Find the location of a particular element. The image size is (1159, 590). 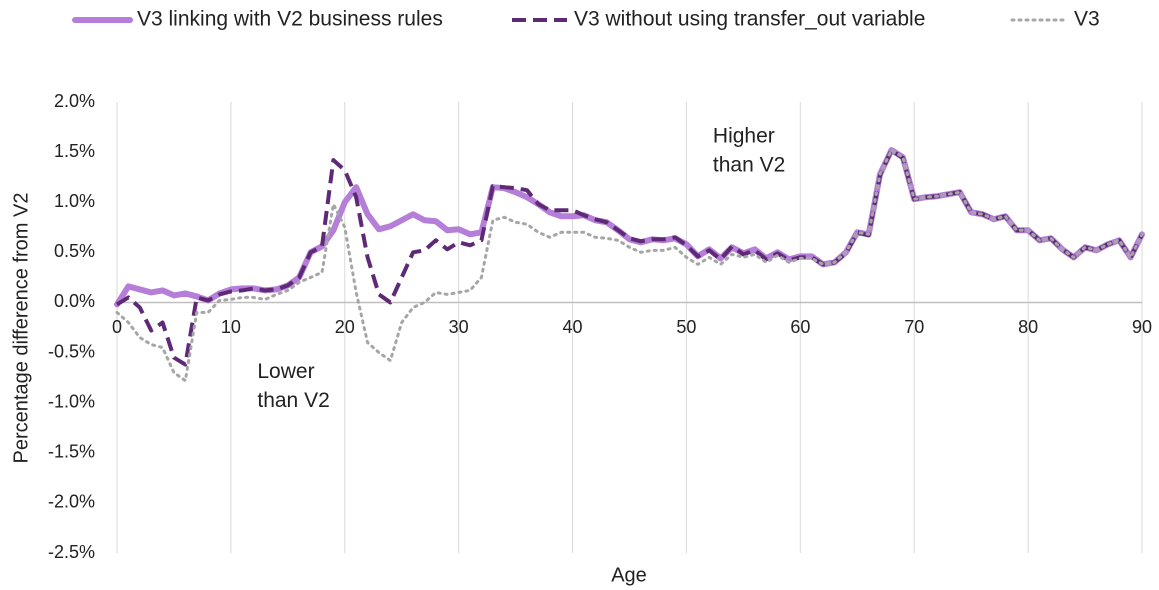

x-tick-label: 60 is located at coordinates (800, 327).